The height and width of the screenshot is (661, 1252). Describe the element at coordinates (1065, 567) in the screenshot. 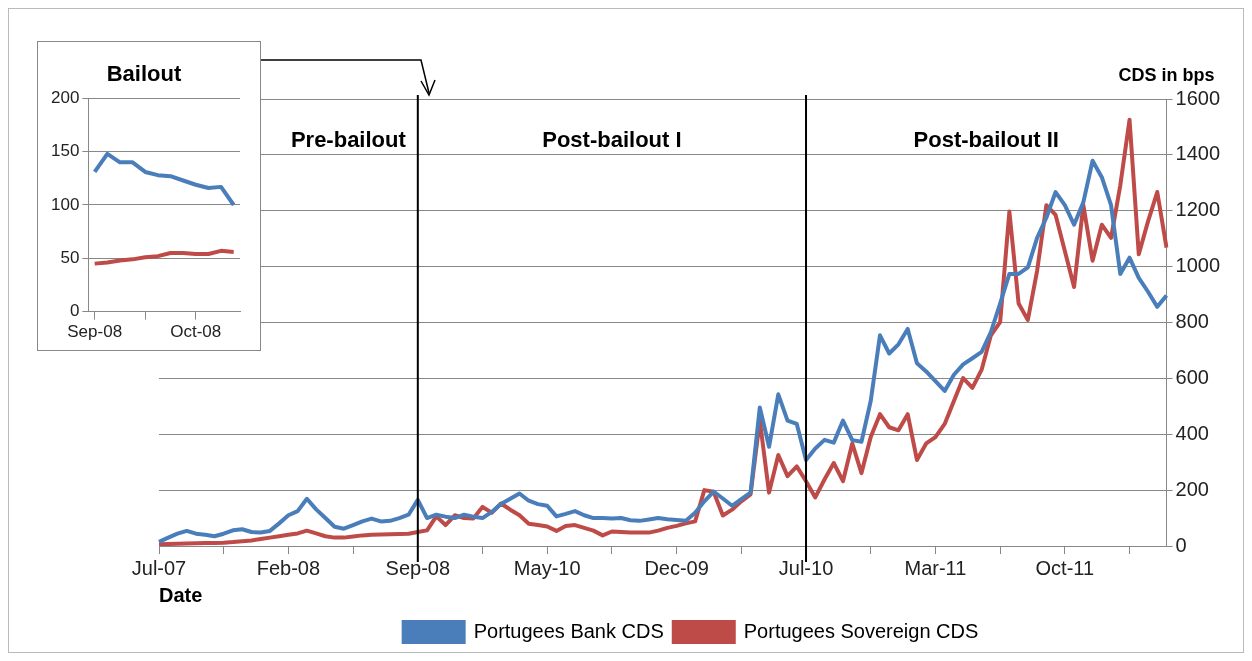

I see `x-tick-label: Oct-11` at that location.